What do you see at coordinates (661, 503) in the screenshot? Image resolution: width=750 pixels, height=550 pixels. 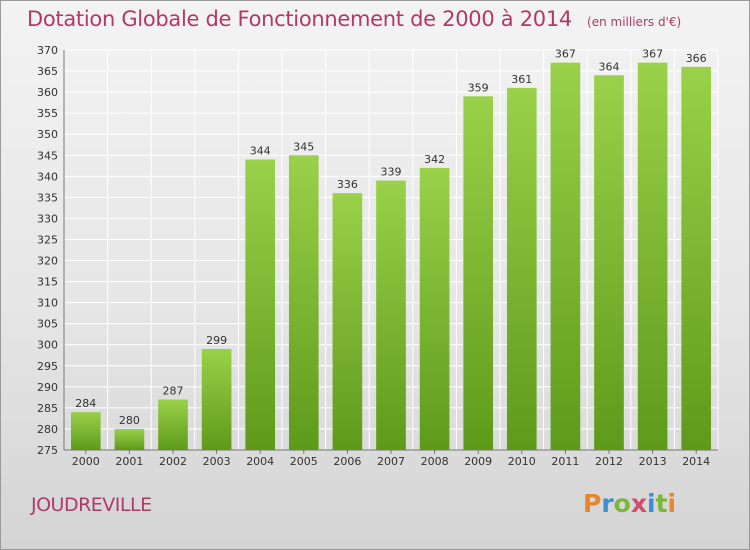 I see `logo-letter: t` at bounding box center [661, 503].